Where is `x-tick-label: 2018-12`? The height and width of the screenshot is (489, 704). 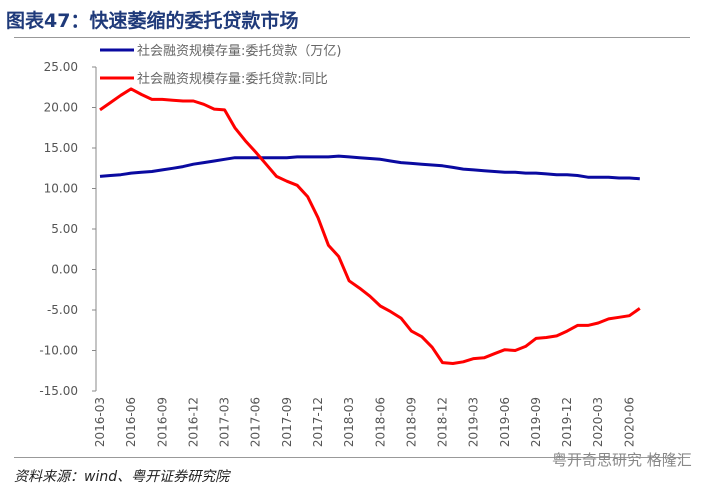
x-tick-label: 2018-12 is located at coordinates (443, 422).